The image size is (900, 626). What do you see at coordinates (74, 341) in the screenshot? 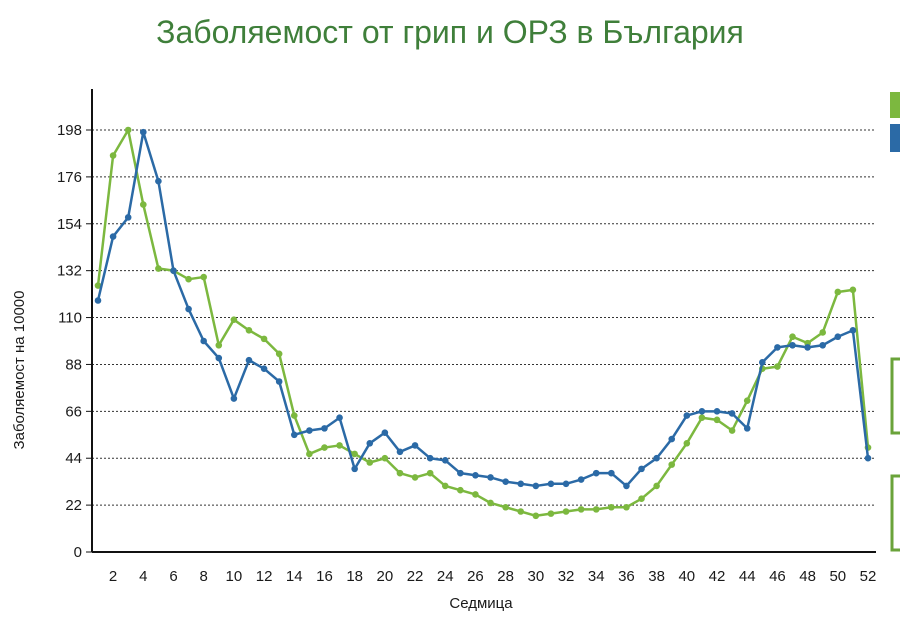
I see `y-tick-labels: 0 22 44 66 88 110 132 154 176 198` at bounding box center [74, 341].